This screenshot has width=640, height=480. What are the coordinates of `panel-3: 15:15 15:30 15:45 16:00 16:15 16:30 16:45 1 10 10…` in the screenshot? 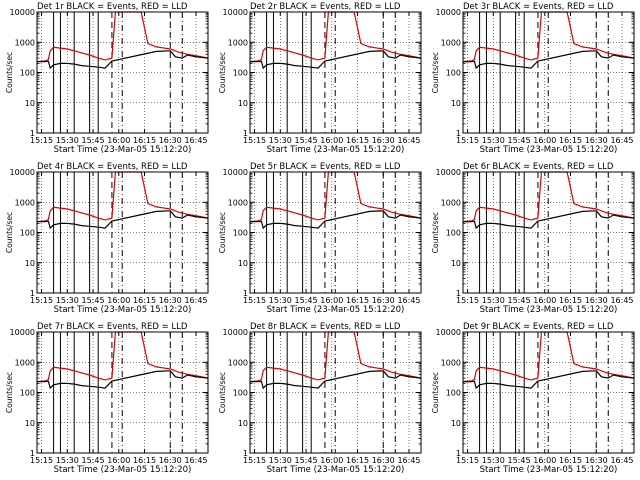 It's located at (533, 78).